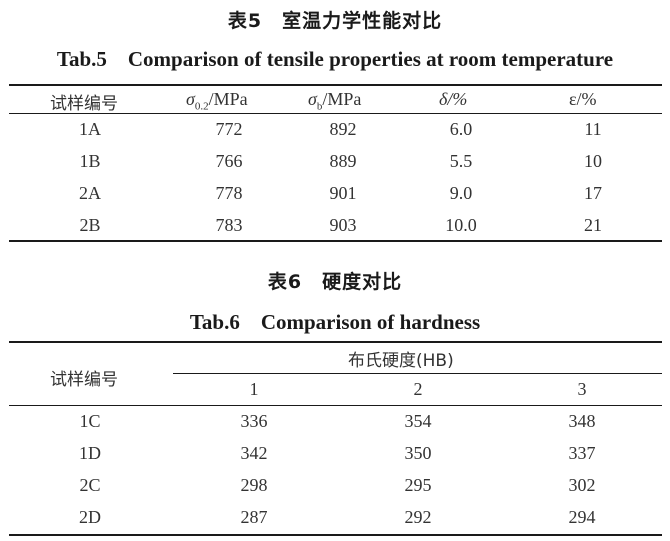 This screenshot has height=541, width=670. What do you see at coordinates (418, 453) in the screenshot?
I see `table6-cell: 350` at bounding box center [418, 453].